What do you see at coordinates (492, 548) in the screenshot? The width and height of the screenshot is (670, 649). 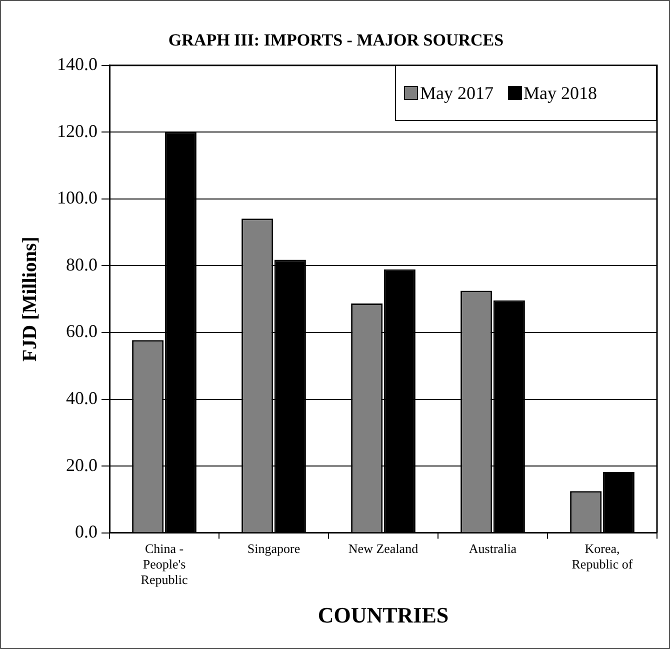 I see `x-tick-label: Australia` at bounding box center [492, 548].